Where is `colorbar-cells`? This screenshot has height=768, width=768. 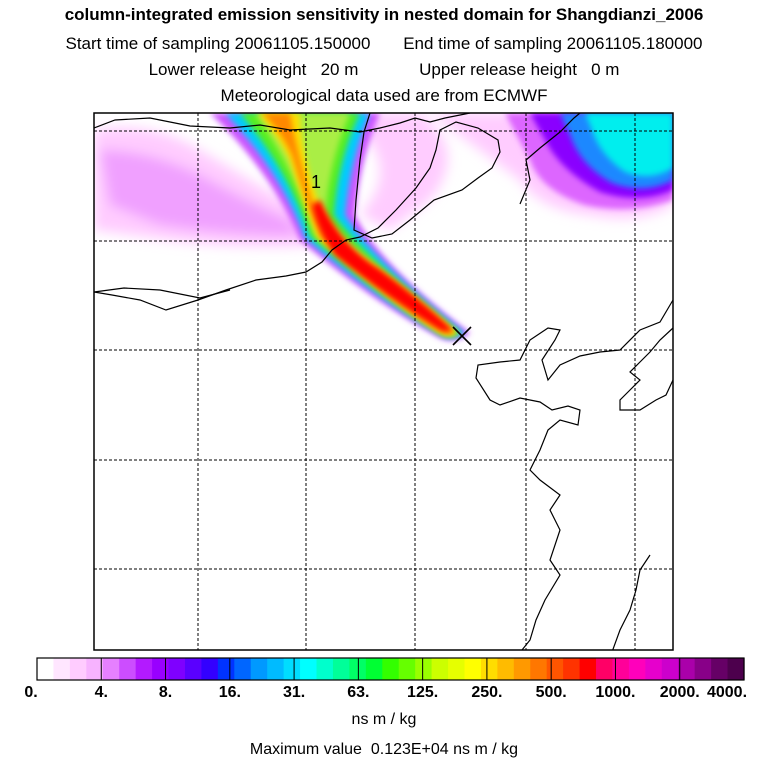 colorbar-cells is located at coordinates (391, 669).